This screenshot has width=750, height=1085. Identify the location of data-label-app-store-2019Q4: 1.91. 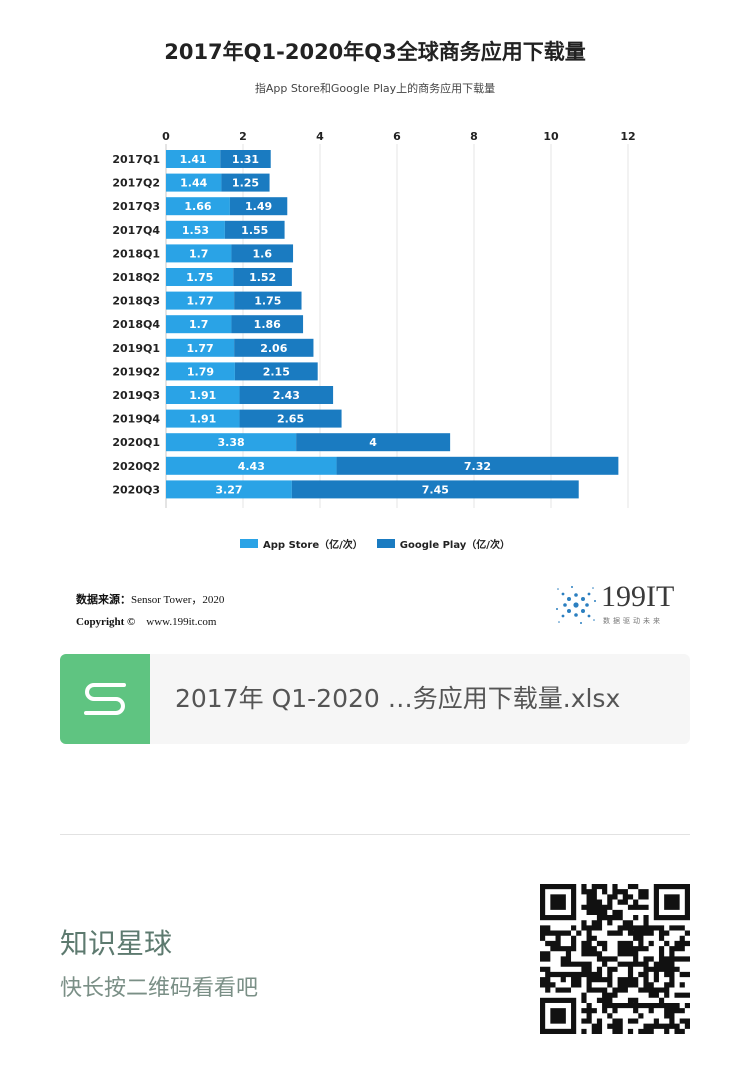
(202, 419).